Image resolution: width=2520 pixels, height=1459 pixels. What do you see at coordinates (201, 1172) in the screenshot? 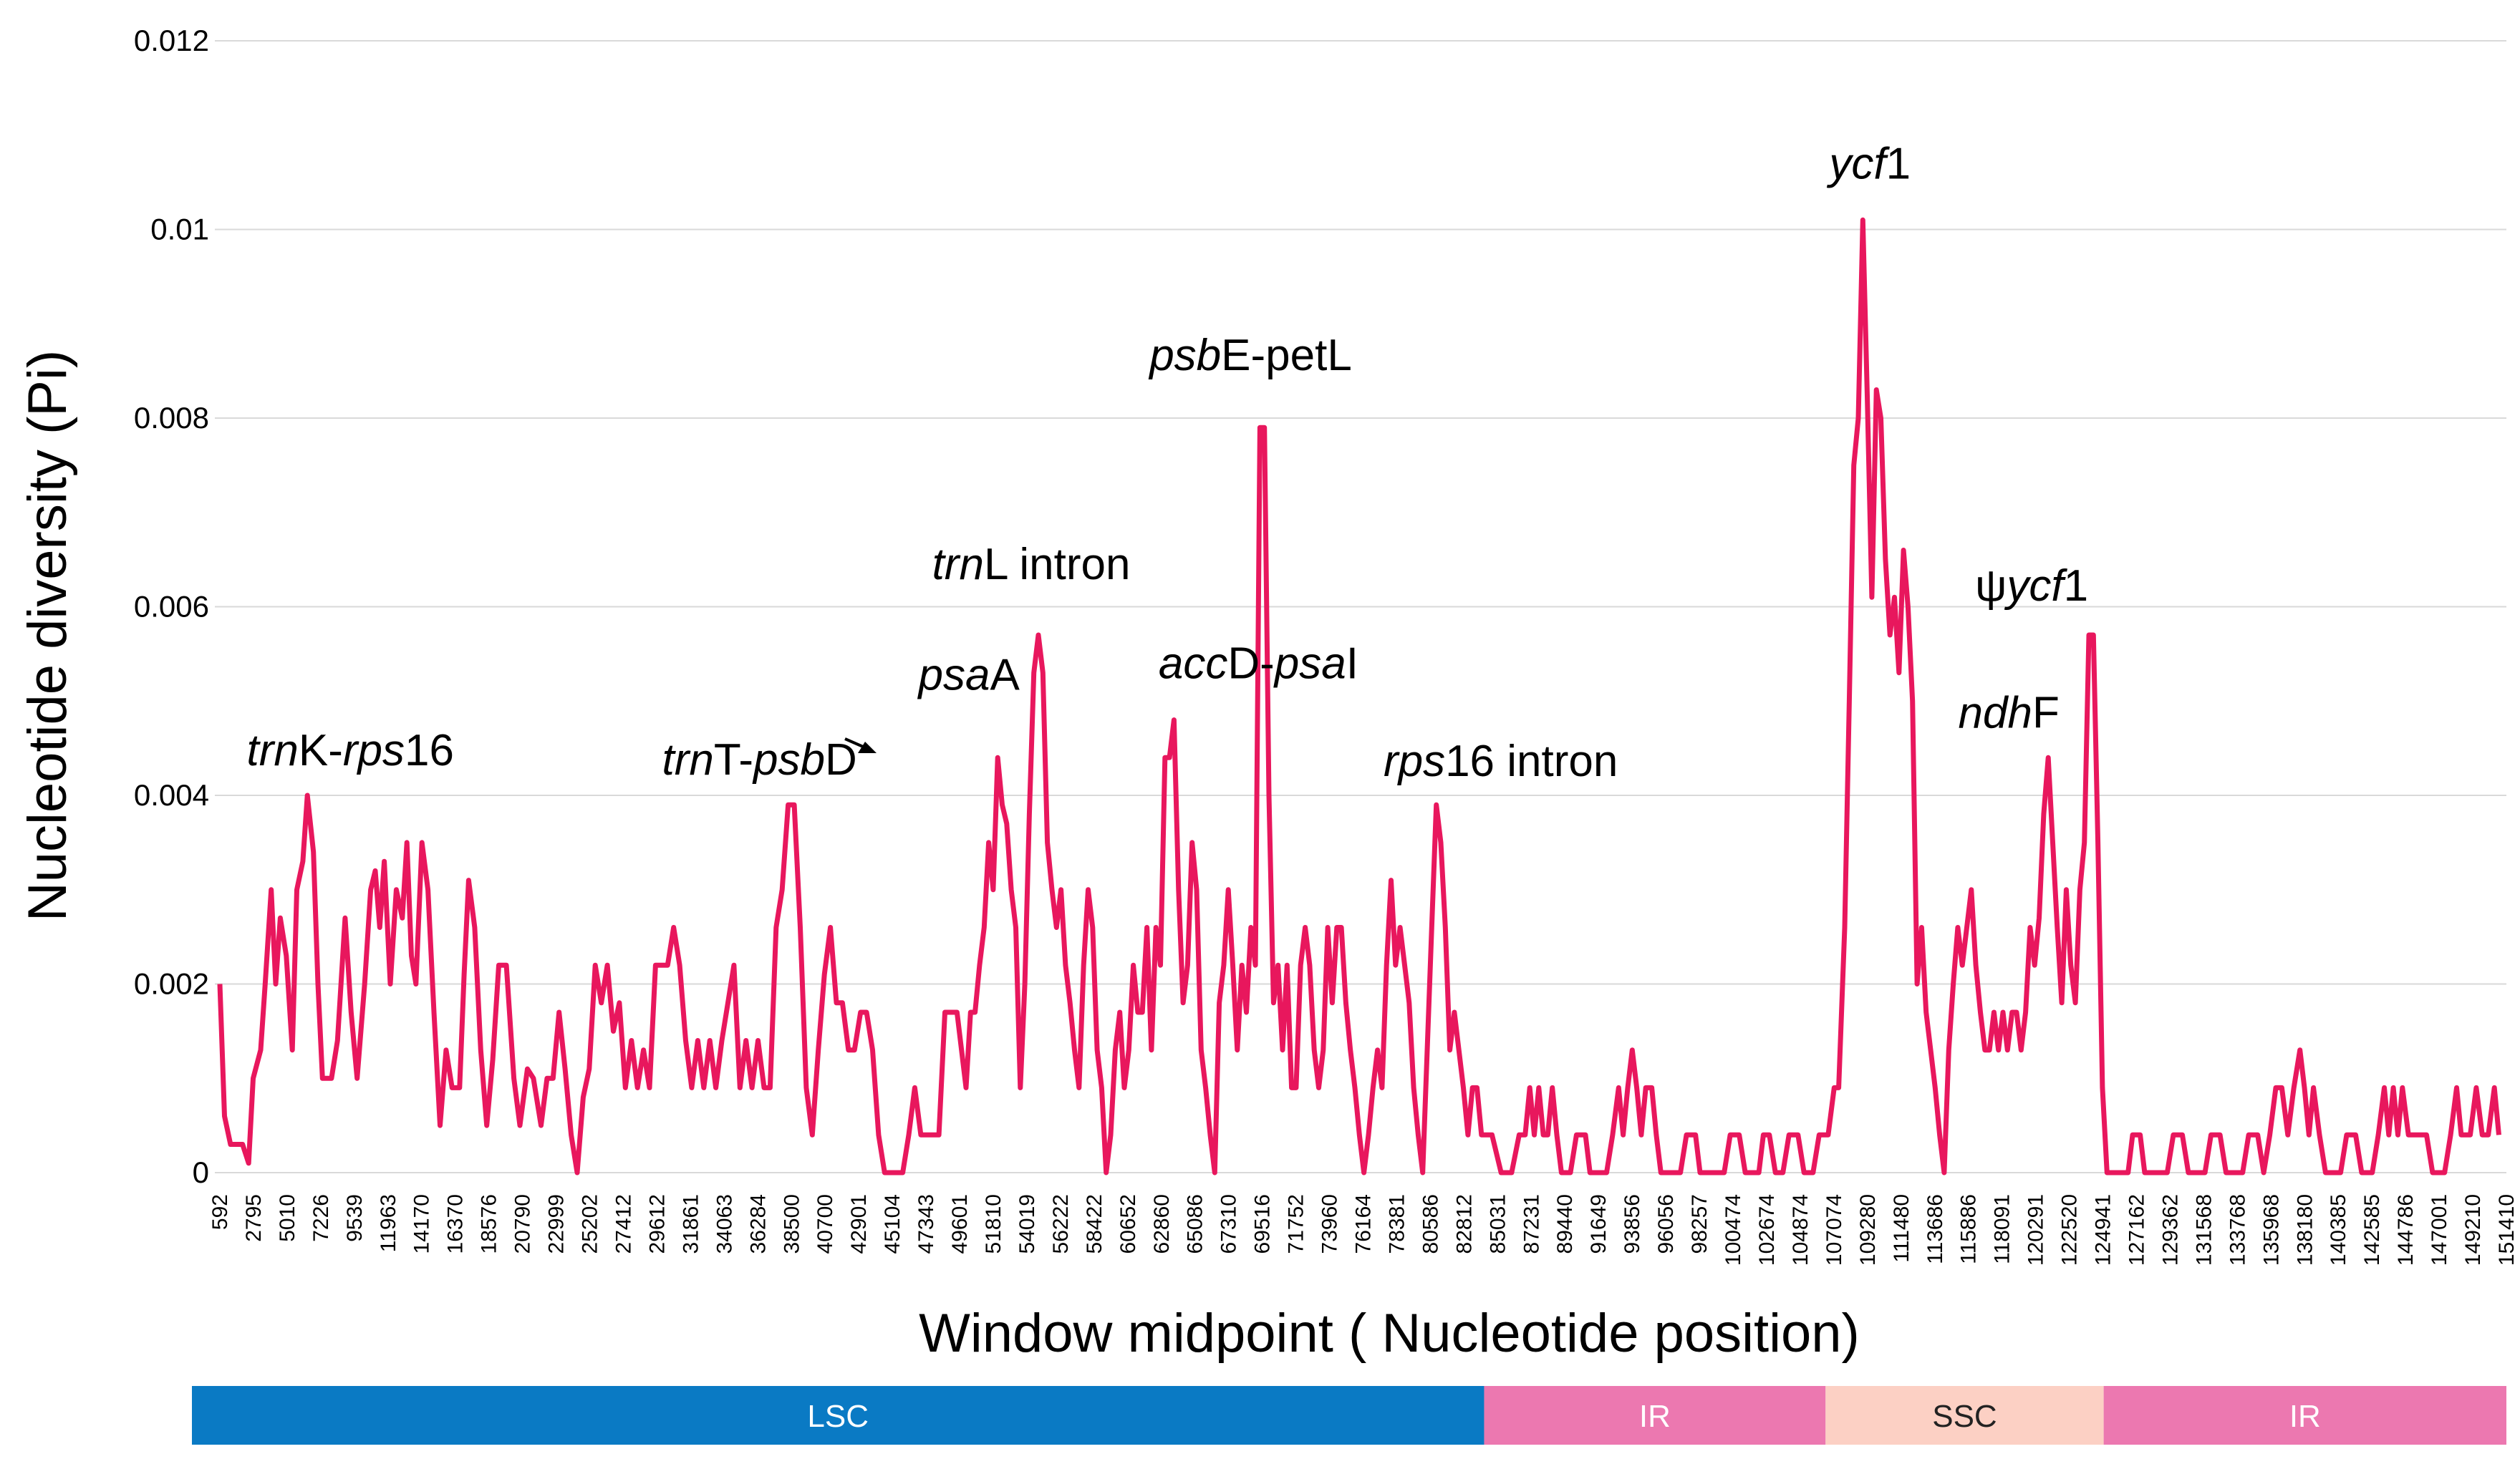
I see `y-tick-label: 0` at bounding box center [201, 1172].